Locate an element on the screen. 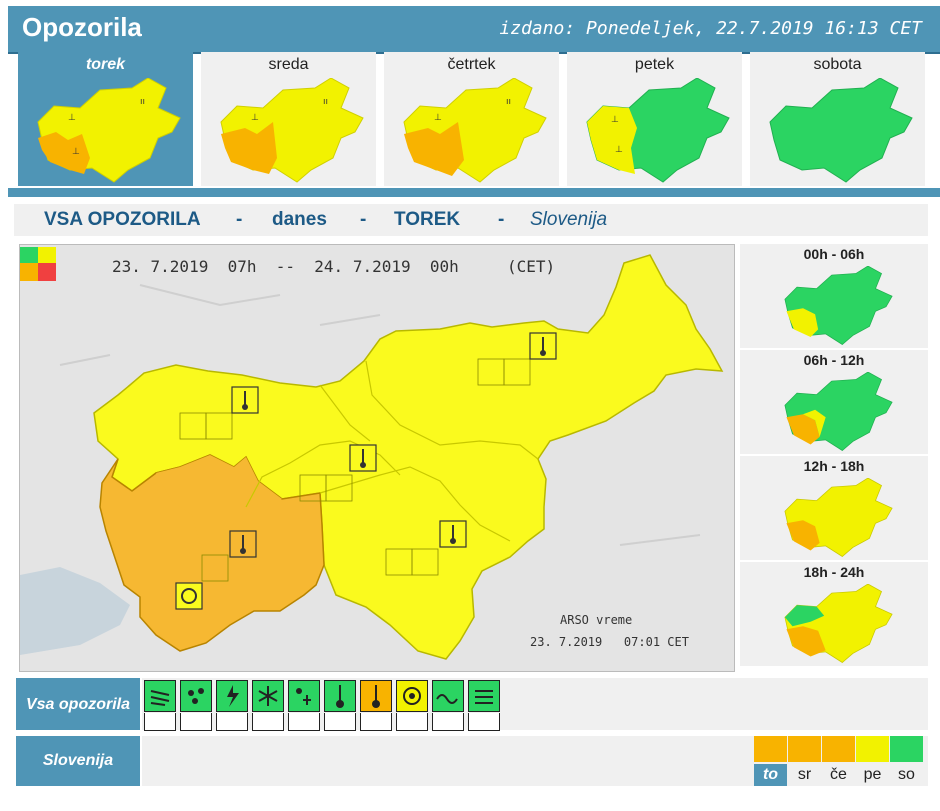 The width and height of the screenshot is (940, 811). snow-icon is located at coordinates (268, 696).